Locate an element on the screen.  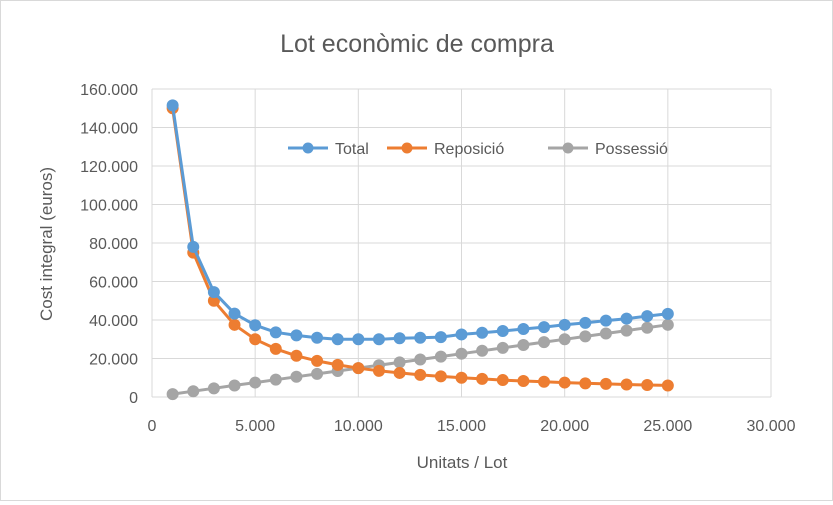
legend-item-total: Total is located at coordinates (328, 149).